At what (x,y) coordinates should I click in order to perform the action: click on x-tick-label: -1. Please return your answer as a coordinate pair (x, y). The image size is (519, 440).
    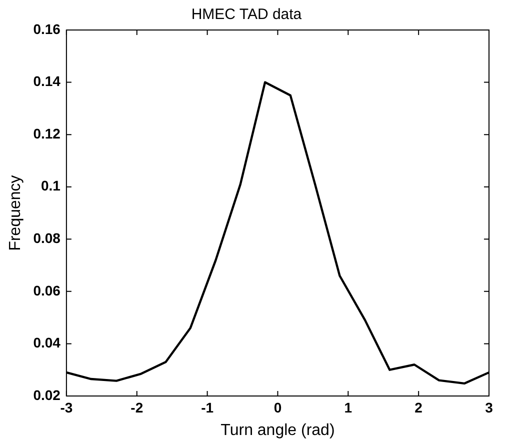
    Looking at the image, I should click on (207, 407).